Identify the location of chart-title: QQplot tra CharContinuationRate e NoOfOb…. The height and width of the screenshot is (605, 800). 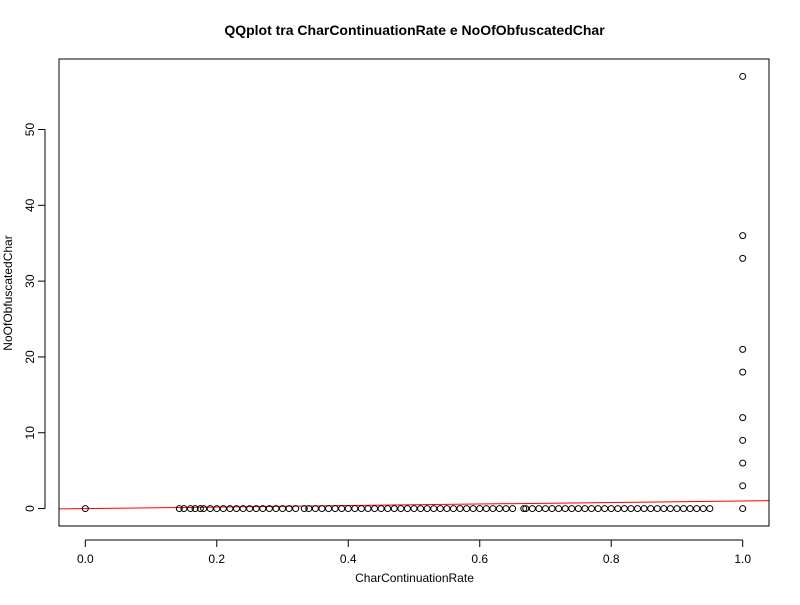
(414, 30).